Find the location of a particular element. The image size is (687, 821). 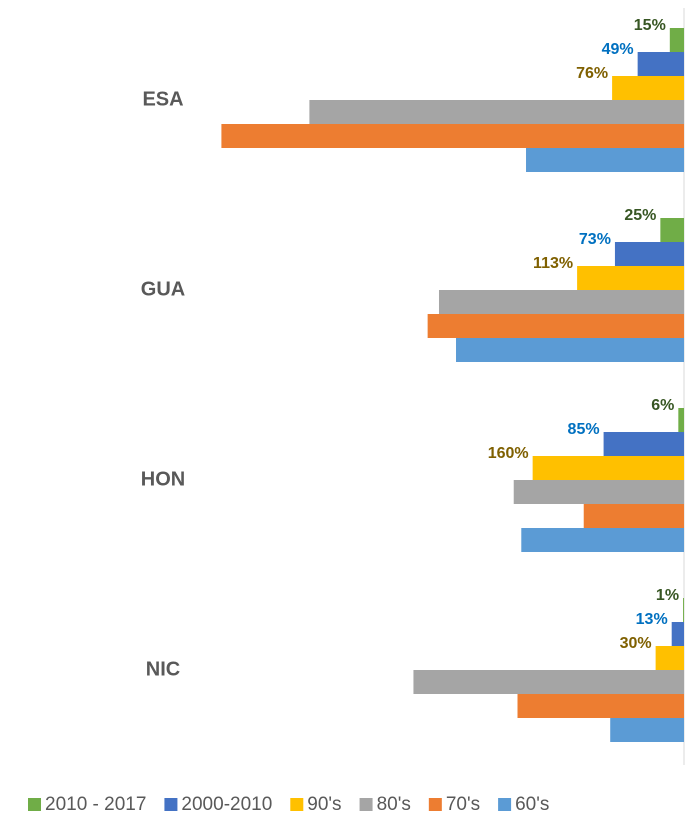

value-label: 73% is located at coordinates (595, 239).